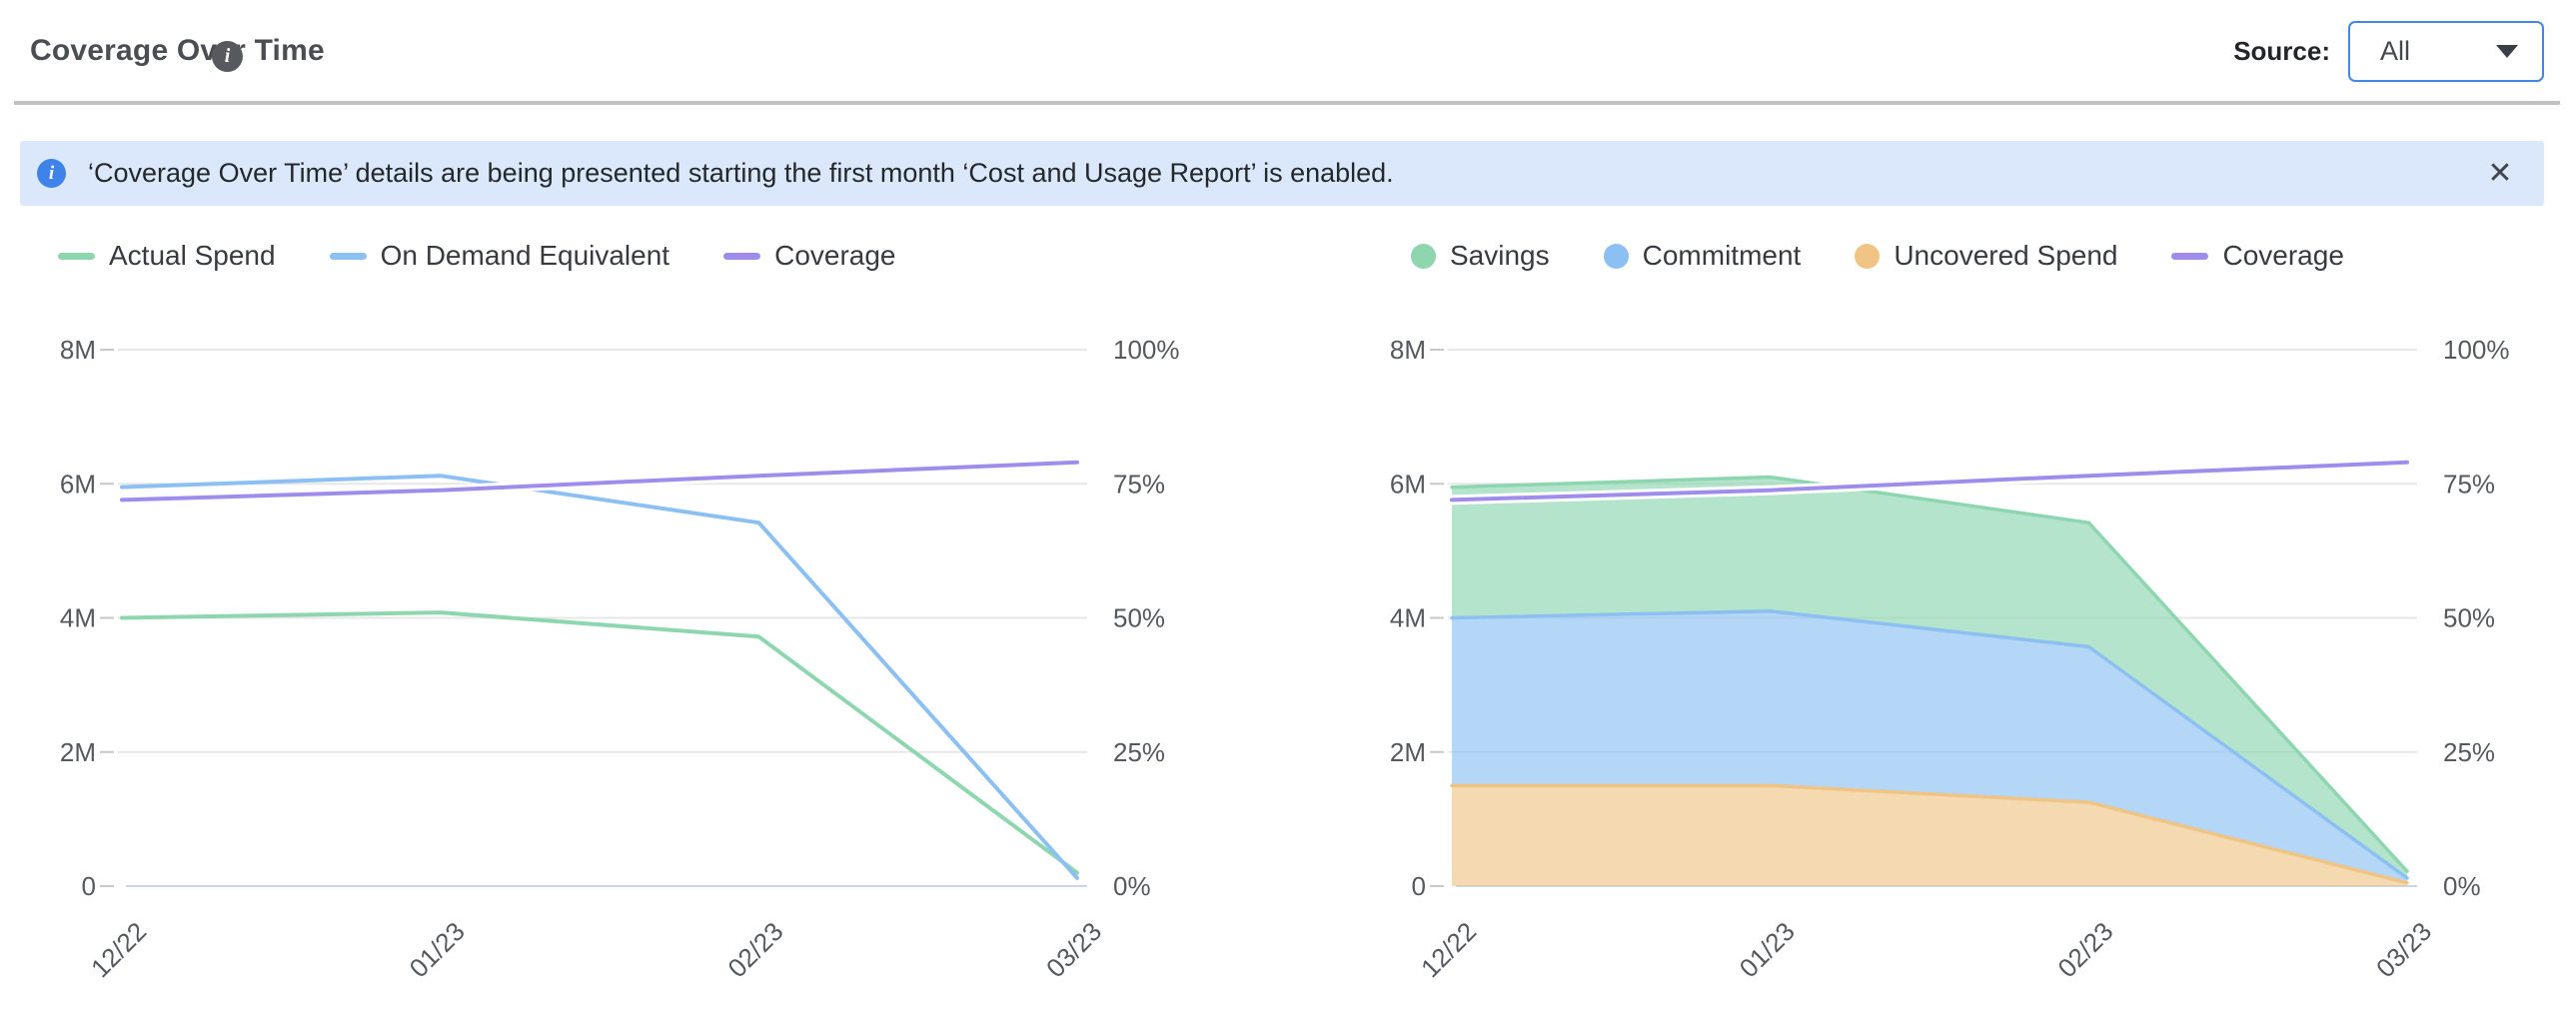 Image resolution: width=2576 pixels, height=1015 pixels. Describe the element at coordinates (177, 50) in the screenshot. I see `page-title: Coverage Over Time` at that location.